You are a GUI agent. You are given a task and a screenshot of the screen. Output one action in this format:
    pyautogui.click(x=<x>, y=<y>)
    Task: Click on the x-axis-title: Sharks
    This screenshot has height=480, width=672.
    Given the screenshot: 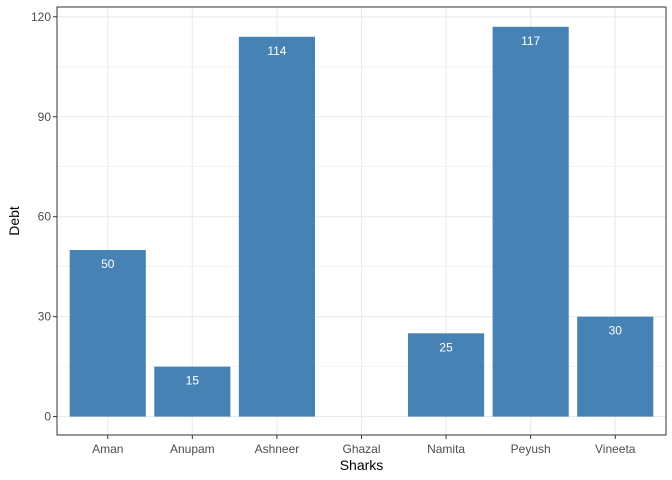 What is the action you would take?
    pyautogui.click(x=362, y=465)
    